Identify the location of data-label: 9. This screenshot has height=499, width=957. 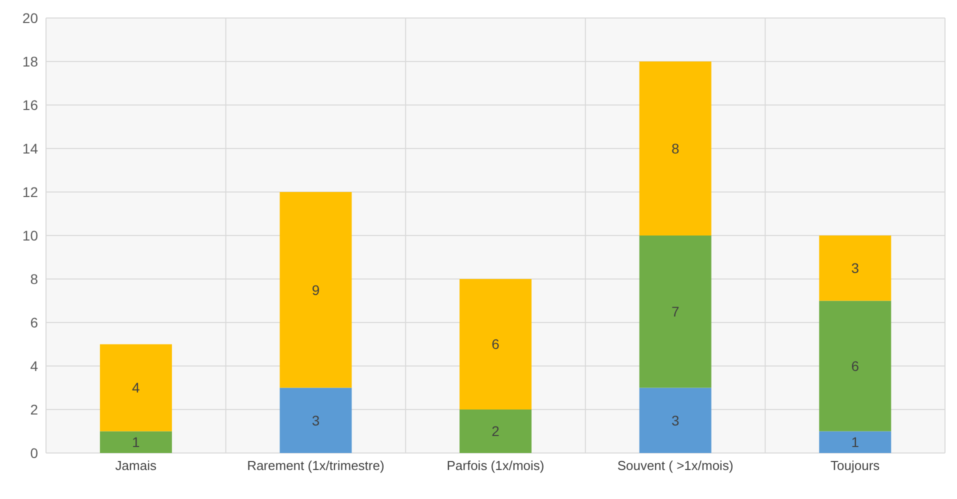
(316, 290).